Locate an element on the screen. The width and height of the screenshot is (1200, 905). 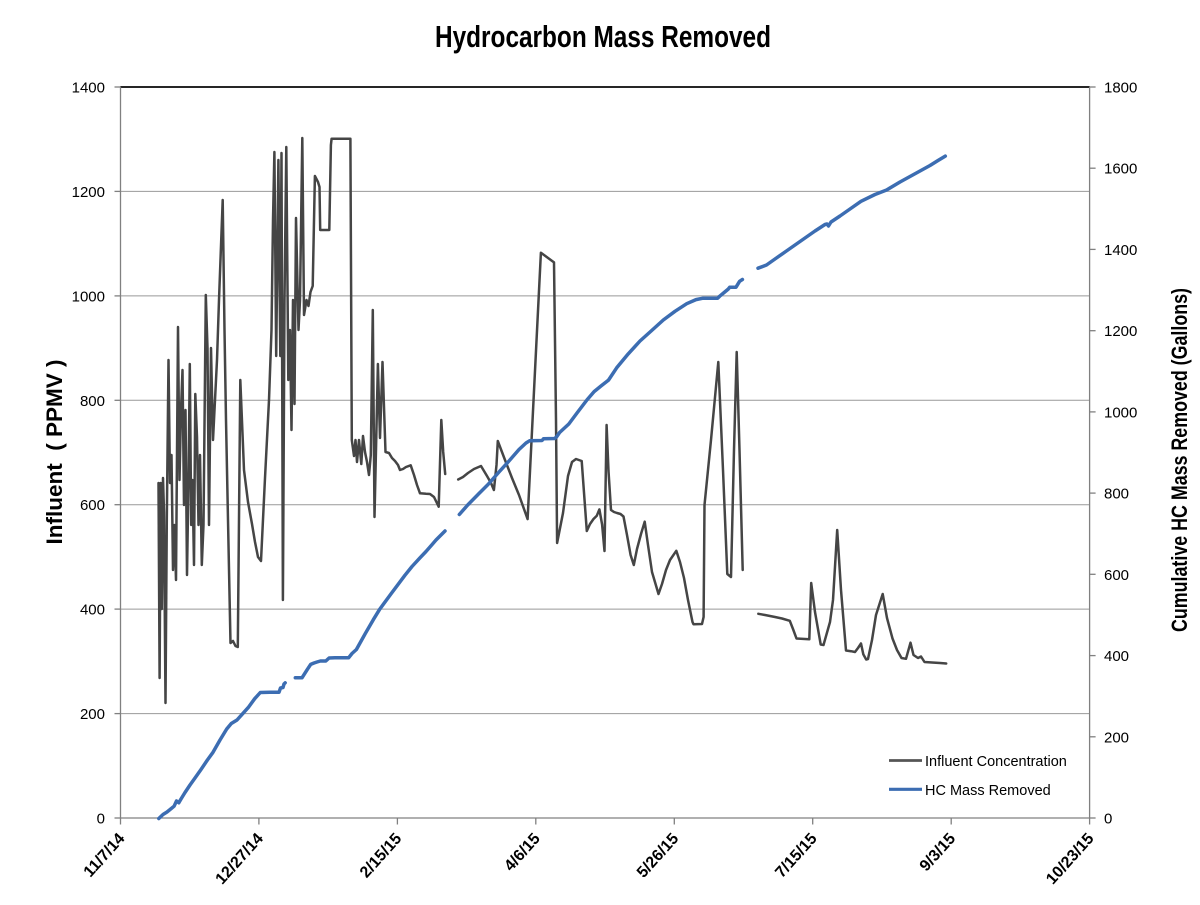
svg-text: HC Mass Removed is located at coordinates (988, 791).